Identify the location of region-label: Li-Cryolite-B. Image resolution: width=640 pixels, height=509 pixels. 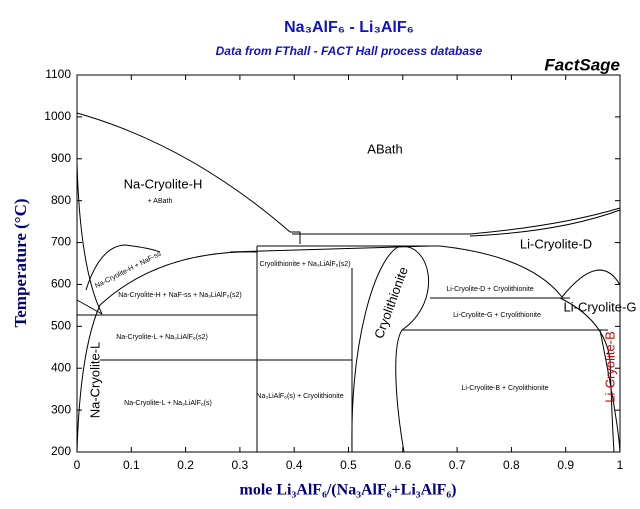
(609, 367).